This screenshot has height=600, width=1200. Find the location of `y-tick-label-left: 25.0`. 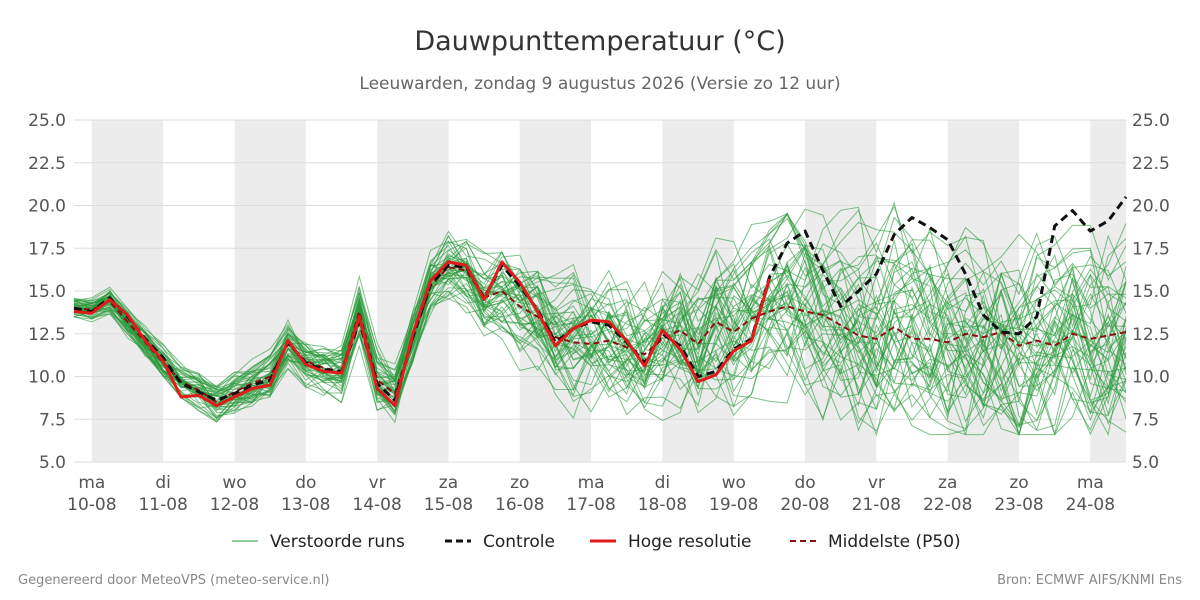

y-tick-label-left: 25.0 is located at coordinates (47, 121).